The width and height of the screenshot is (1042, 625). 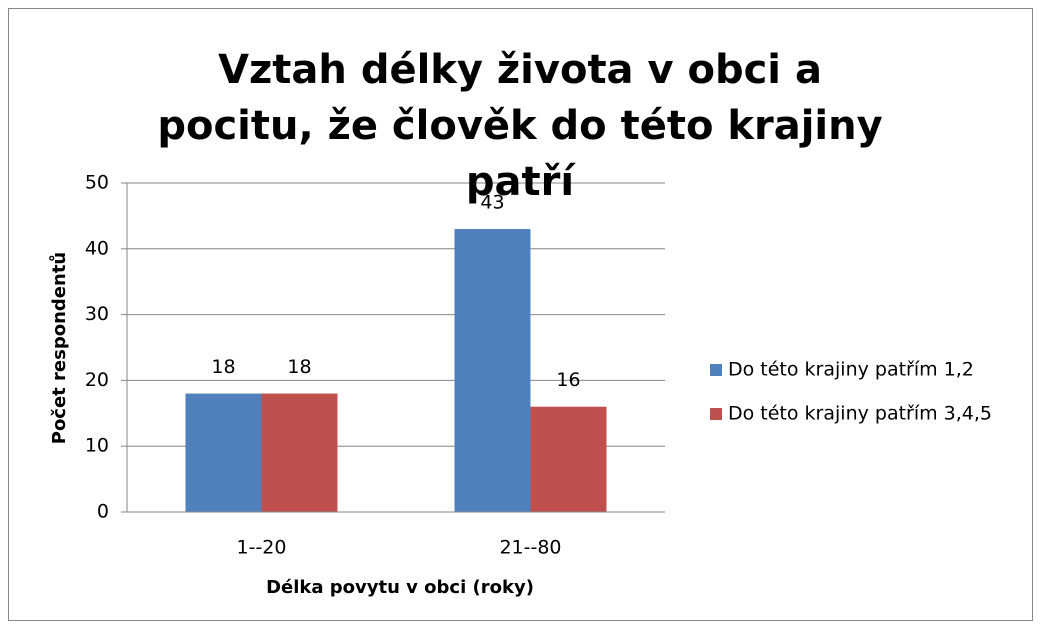 What do you see at coordinates (97, 183) in the screenshot?
I see `y-tick-label: 50` at bounding box center [97, 183].